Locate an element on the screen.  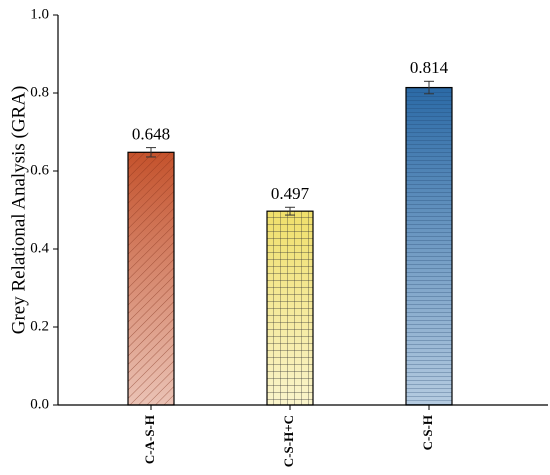
value-label: 0.648 is located at coordinates (151, 134).